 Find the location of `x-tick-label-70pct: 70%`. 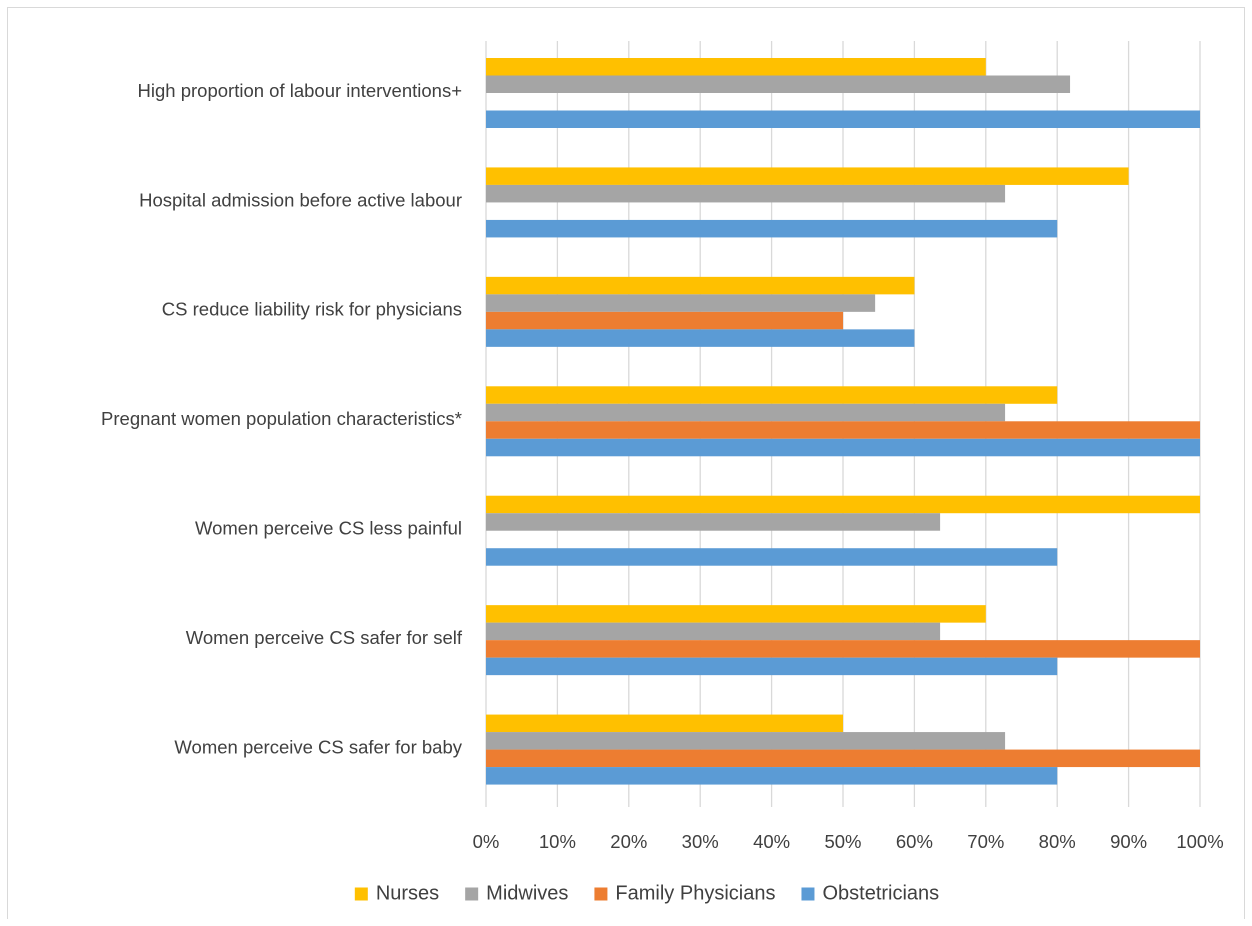

x-tick-label-70pct: 70% is located at coordinates (985, 841).